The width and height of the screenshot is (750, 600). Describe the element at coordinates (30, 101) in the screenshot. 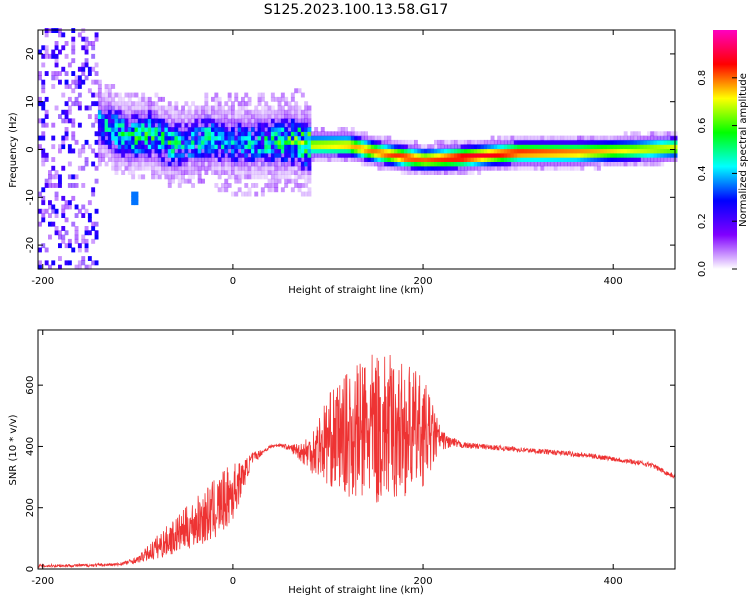

I see `y-tick-label: 10` at that location.